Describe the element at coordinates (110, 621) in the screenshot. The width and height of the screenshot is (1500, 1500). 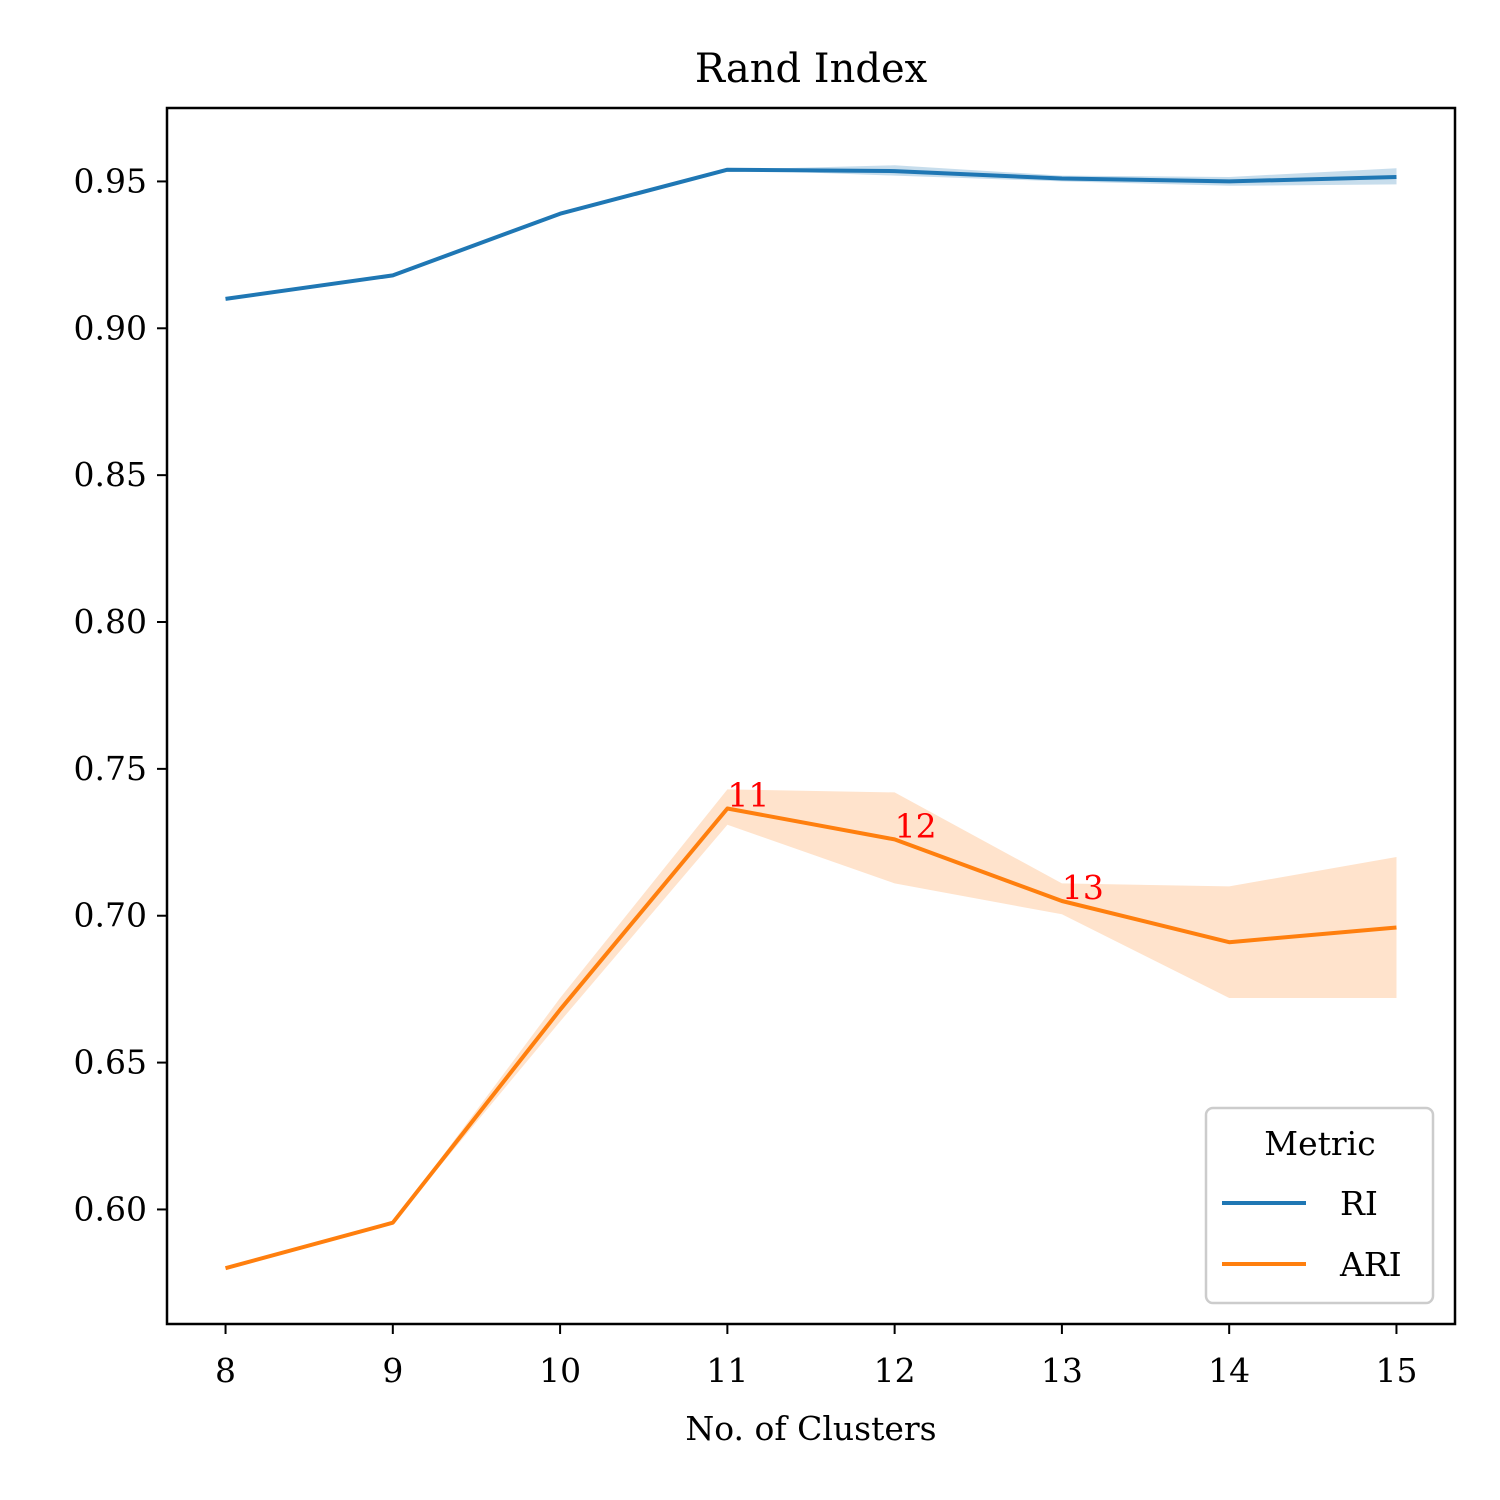
I see `y-tick-label: 0.80` at that location.